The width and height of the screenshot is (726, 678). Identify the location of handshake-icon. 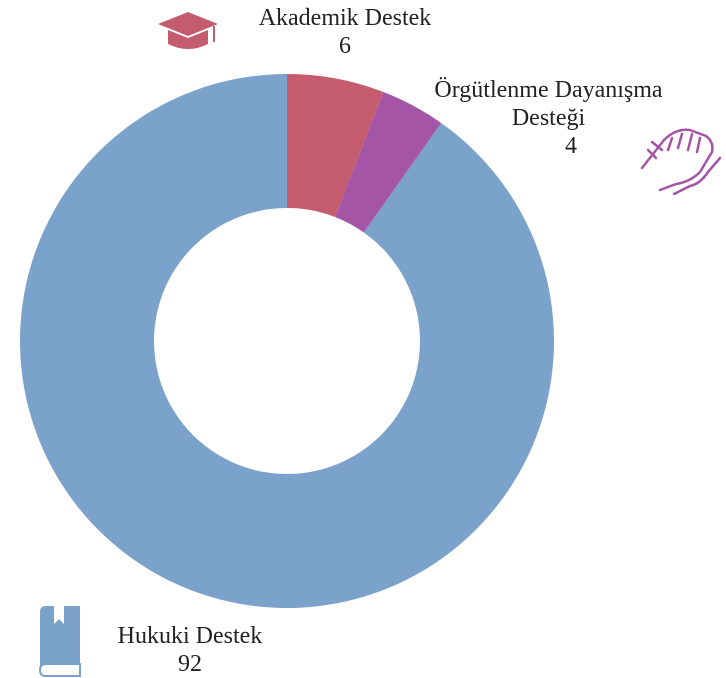
(681, 162).